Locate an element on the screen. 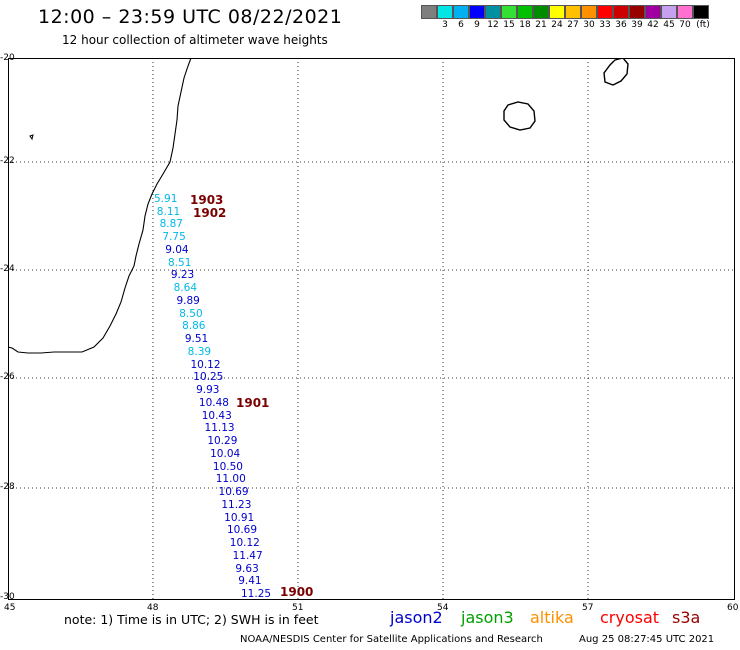 This screenshot has width=740, height=650. wave-height-label: 10.04 is located at coordinates (225, 453).